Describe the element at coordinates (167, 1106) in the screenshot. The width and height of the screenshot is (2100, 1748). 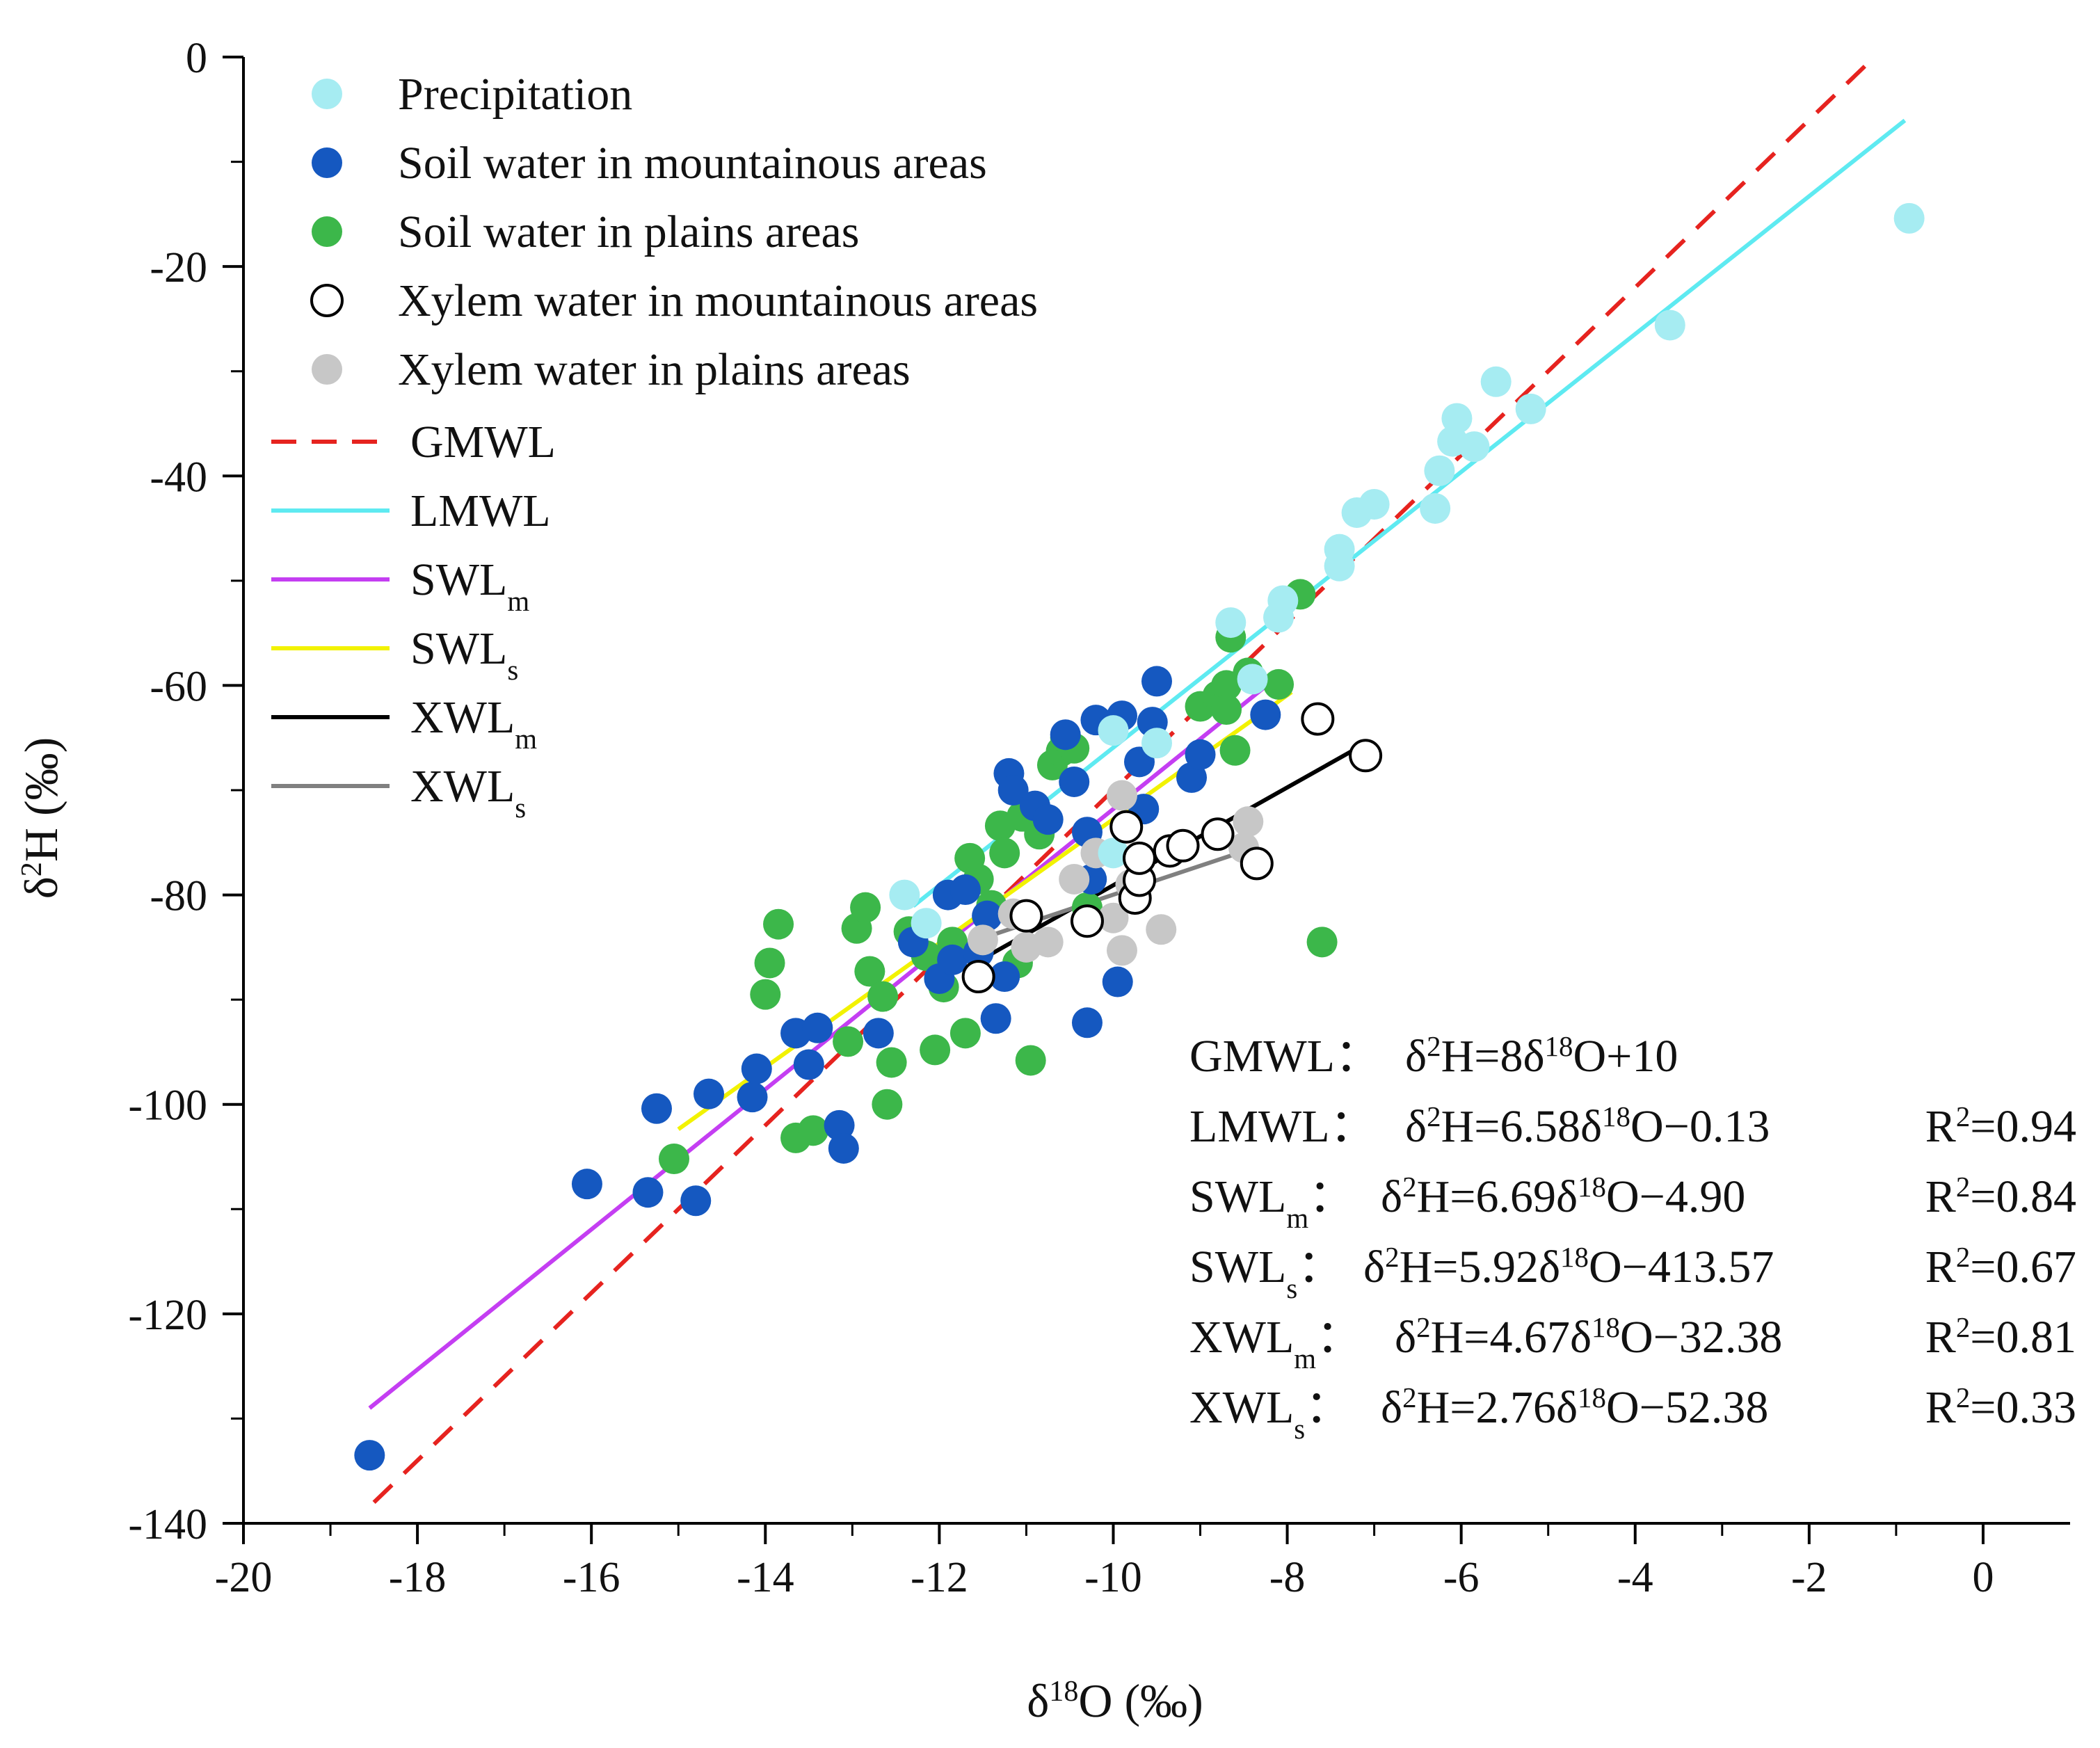
I see `y-tick-label: -100` at that location.